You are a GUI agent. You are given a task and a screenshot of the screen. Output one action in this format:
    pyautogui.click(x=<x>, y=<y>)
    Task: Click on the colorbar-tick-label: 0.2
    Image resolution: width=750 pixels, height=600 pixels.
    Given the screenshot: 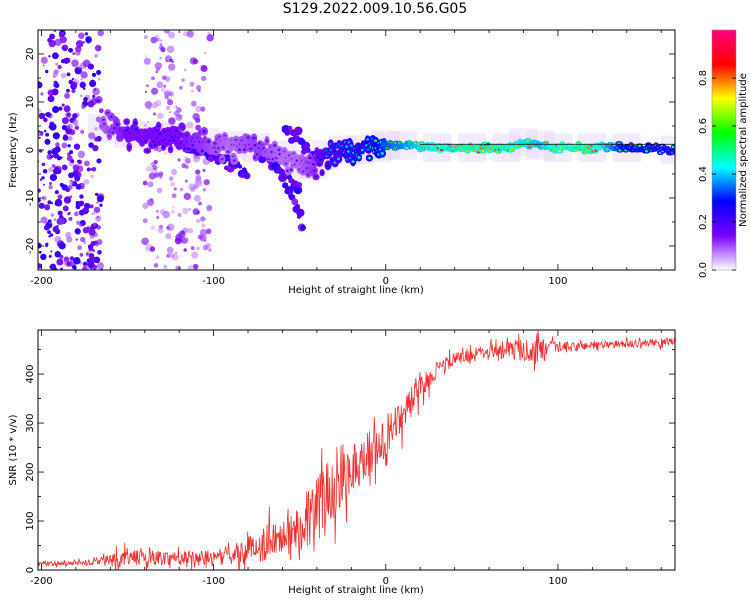 What is the action you would take?
    pyautogui.click(x=703, y=222)
    